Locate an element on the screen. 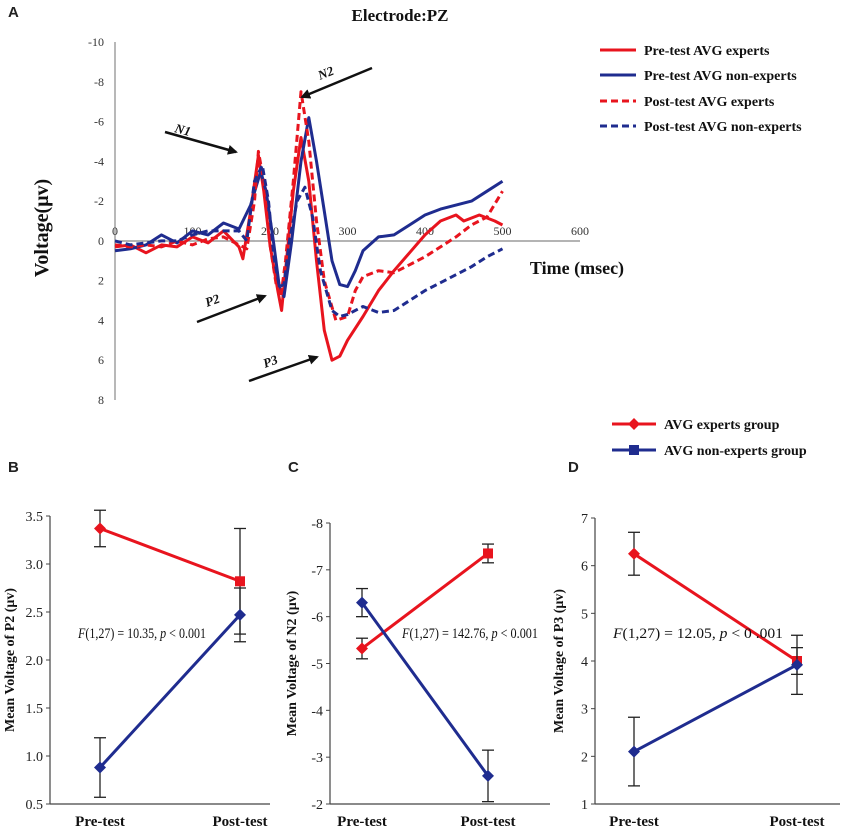  y-tick-label: 8 is located at coordinates (101, 400).